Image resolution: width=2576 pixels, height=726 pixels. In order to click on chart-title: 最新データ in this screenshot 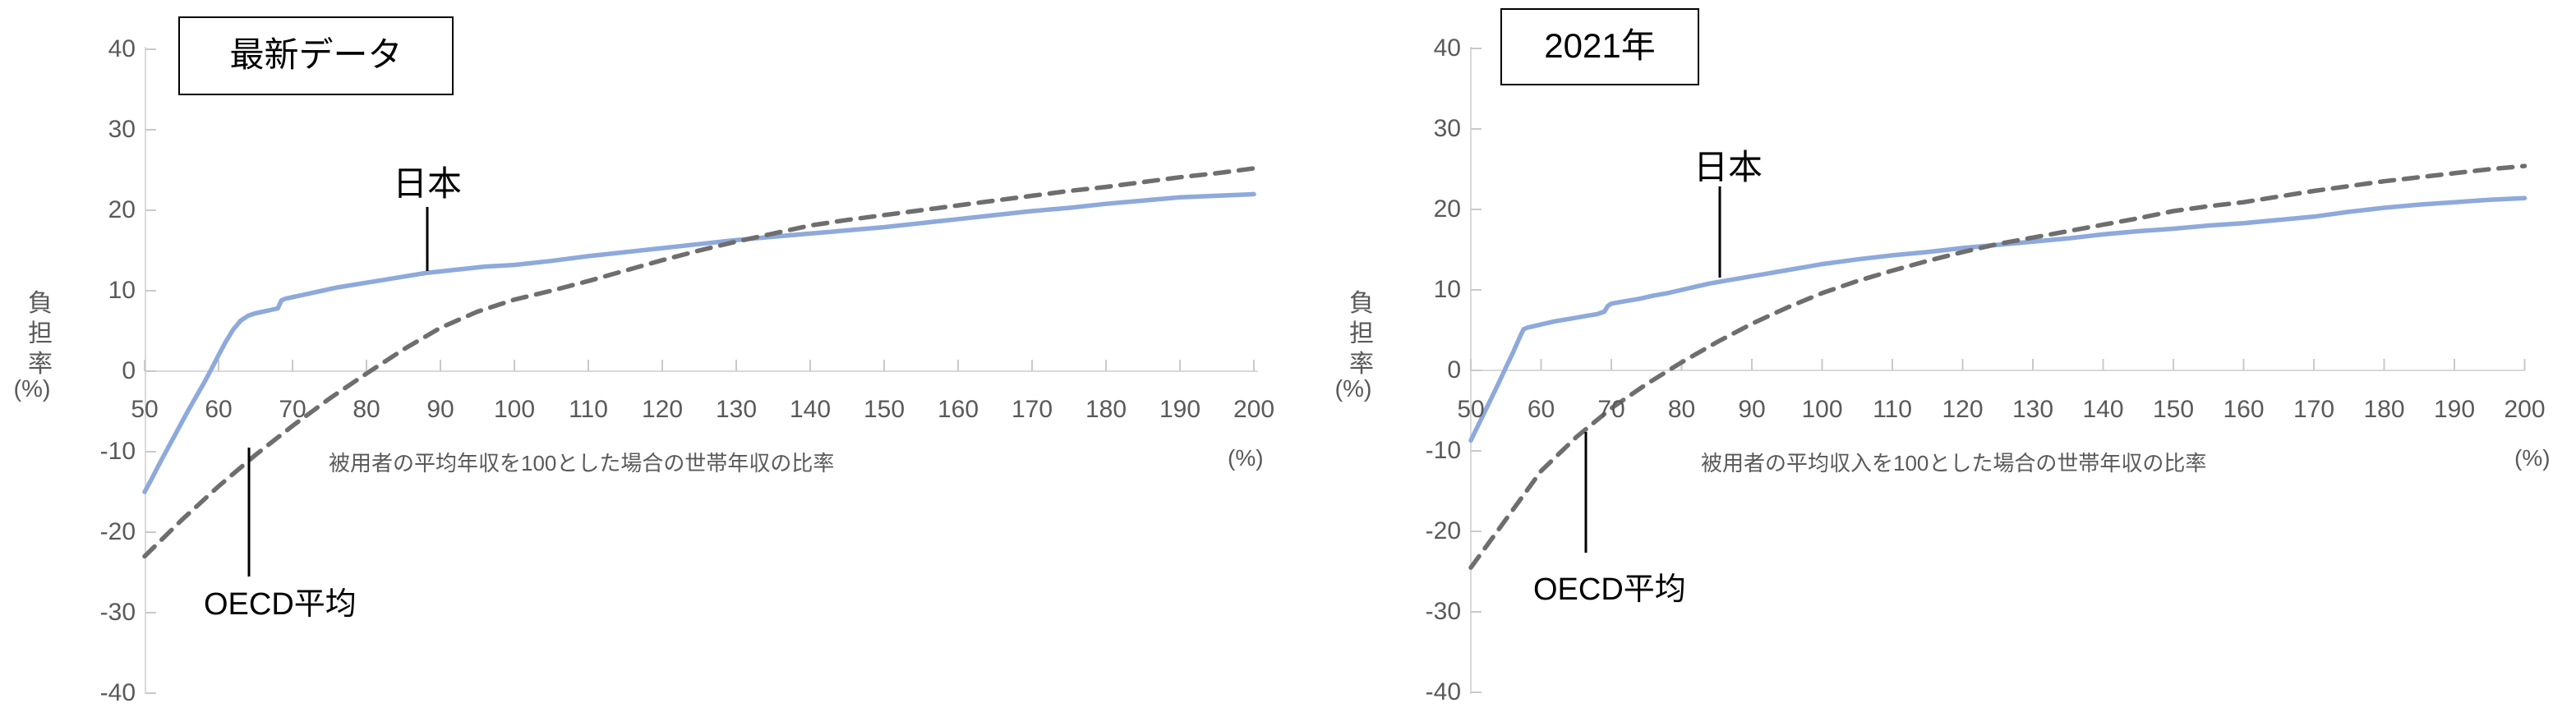, I will do `click(316, 54)`.